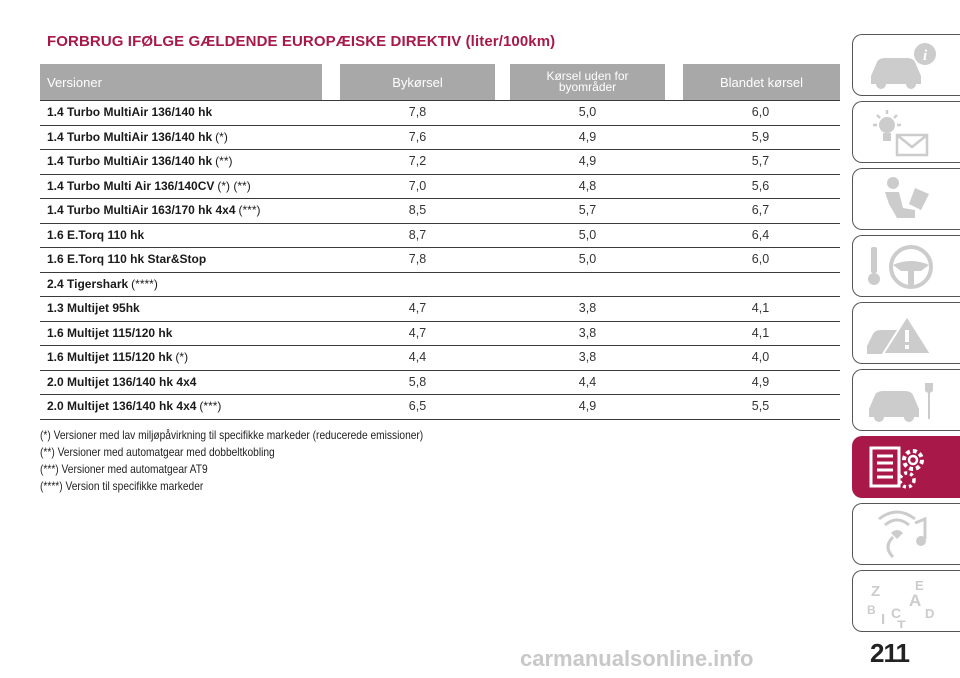  Describe the element at coordinates (901, 133) in the screenshot. I see `warning-lights-icon` at that location.